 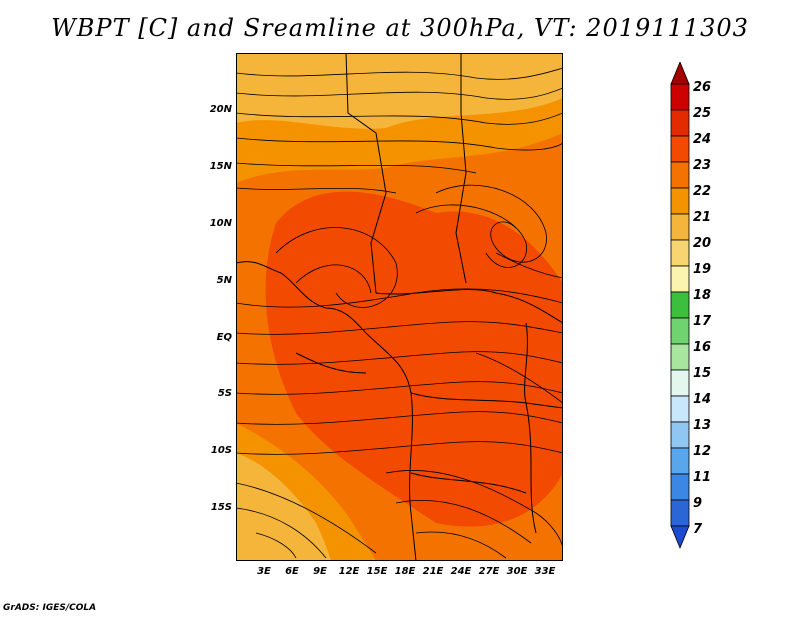 I want to click on colorbar-label: 21, so click(x=702, y=217).